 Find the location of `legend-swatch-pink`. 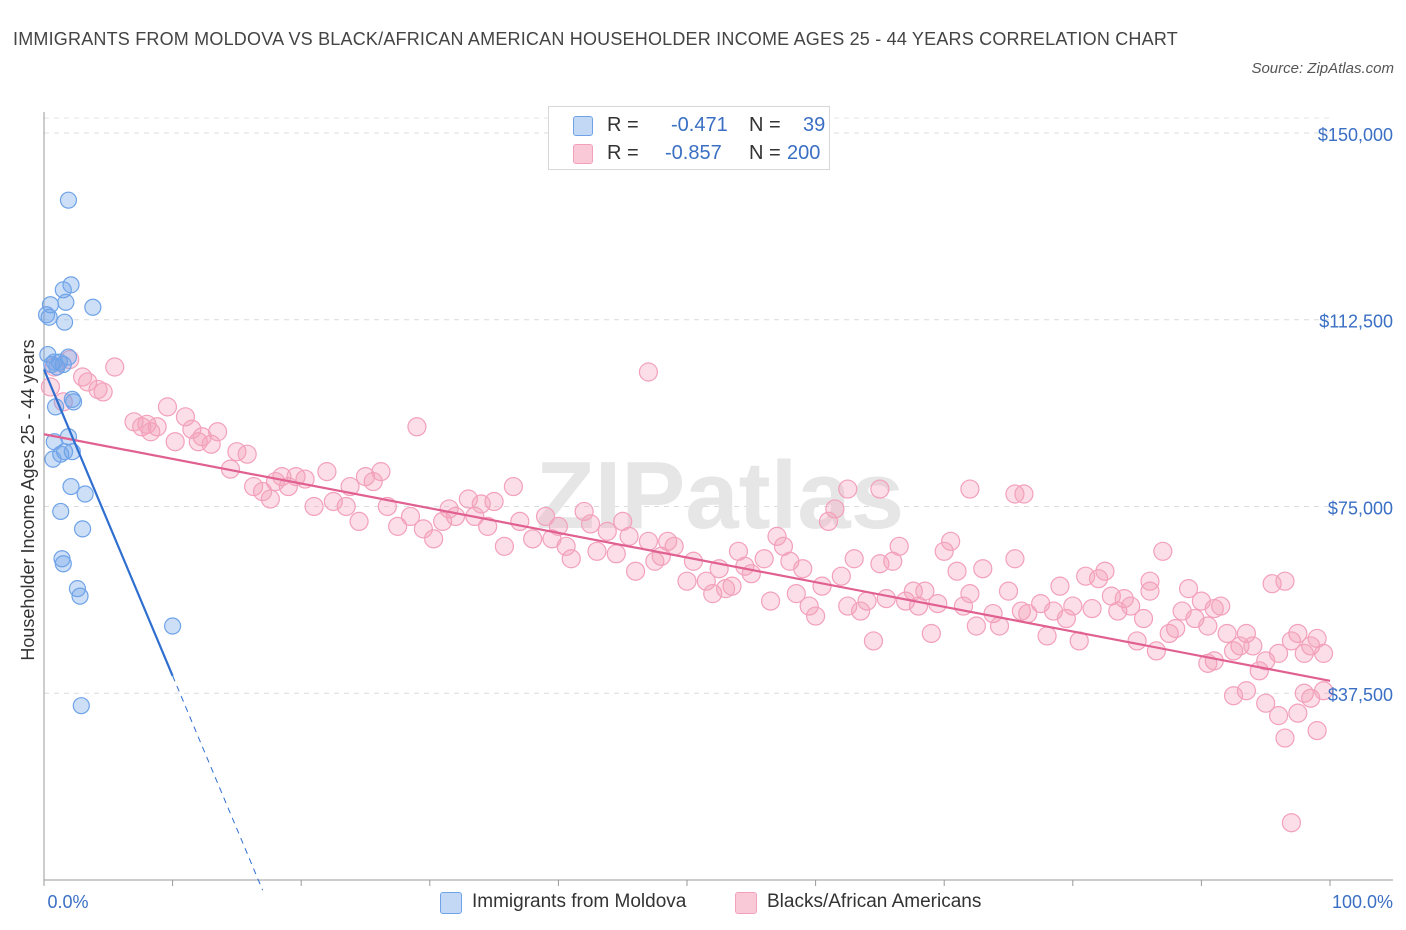

legend-swatch-pink is located at coordinates (583, 154).